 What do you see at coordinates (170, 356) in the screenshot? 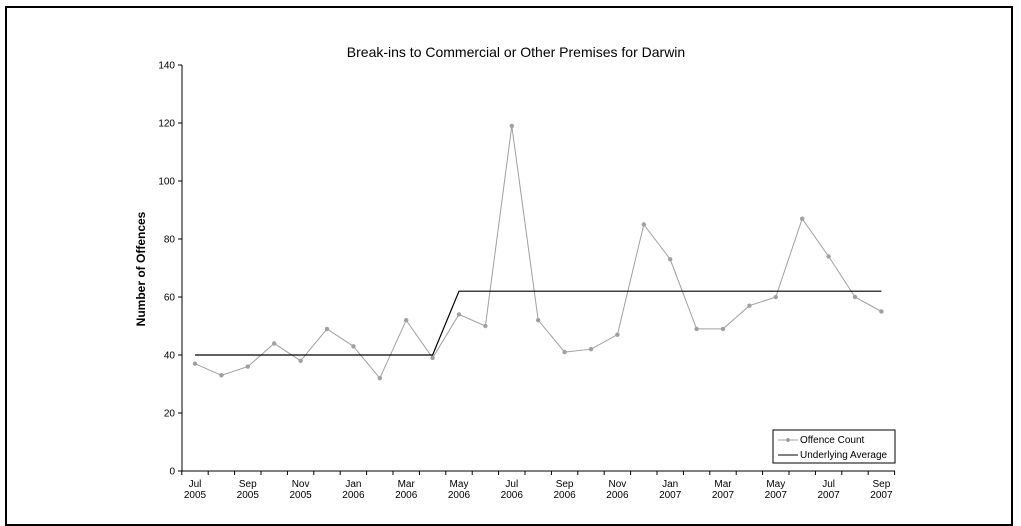
I see `y-tick-label: 40` at bounding box center [170, 356].